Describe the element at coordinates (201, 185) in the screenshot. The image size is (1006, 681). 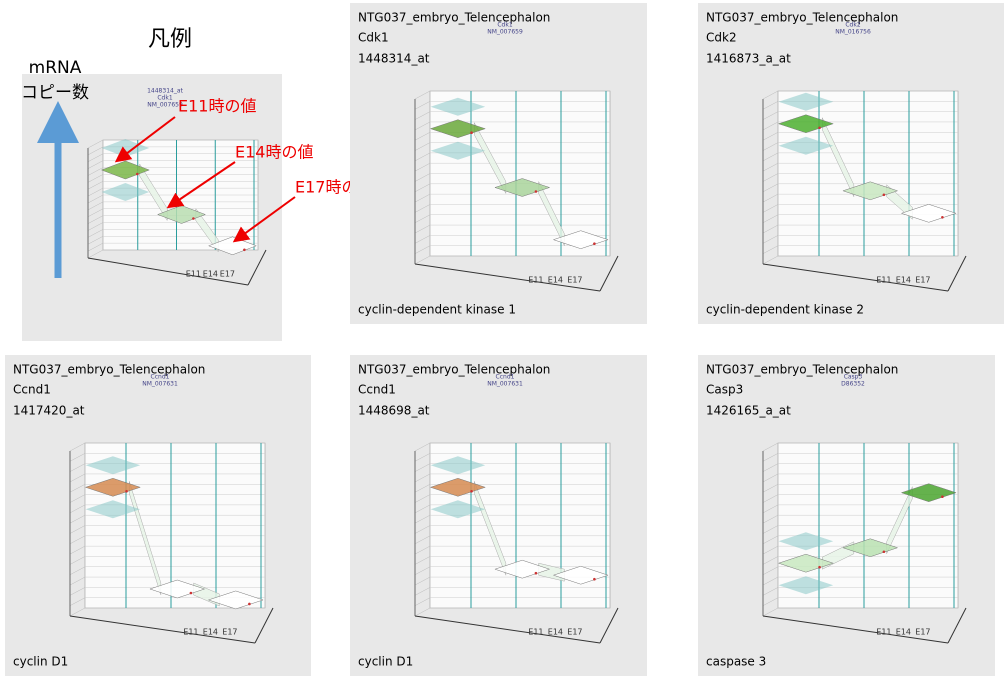
I see `callout-arrow` at that location.